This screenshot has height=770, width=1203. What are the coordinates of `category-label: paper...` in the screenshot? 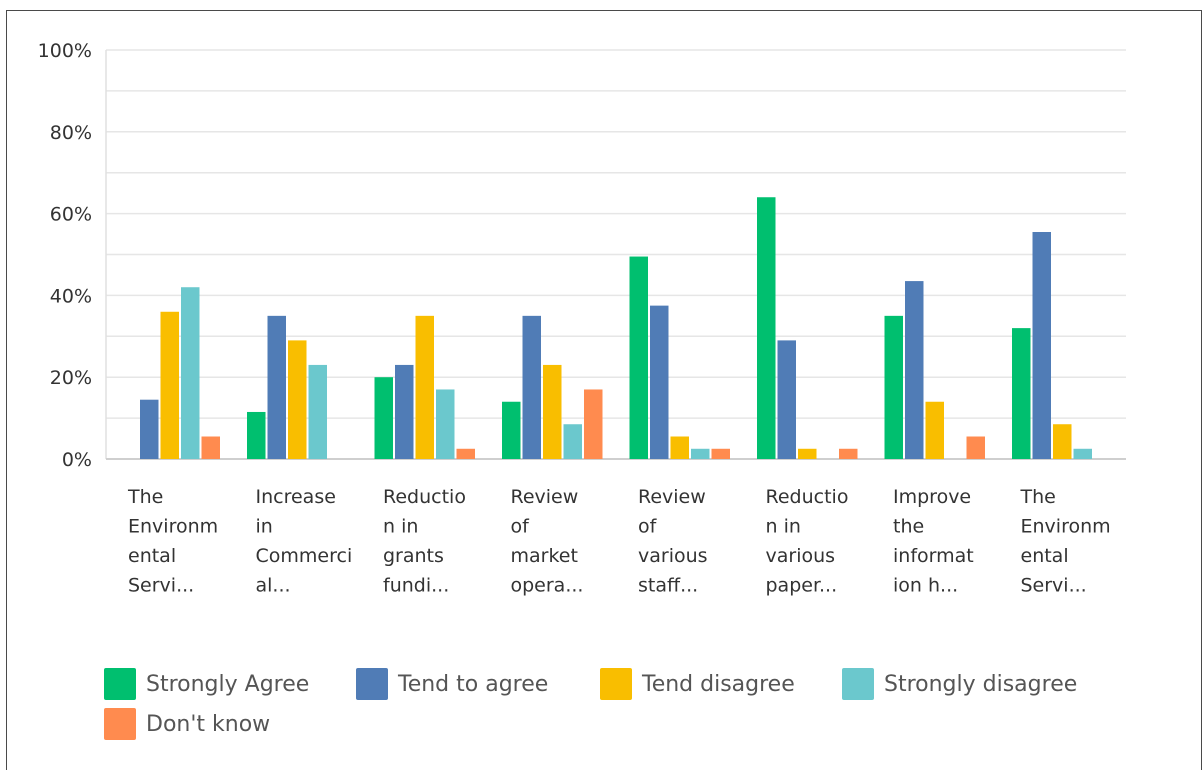 It's located at (802, 586).